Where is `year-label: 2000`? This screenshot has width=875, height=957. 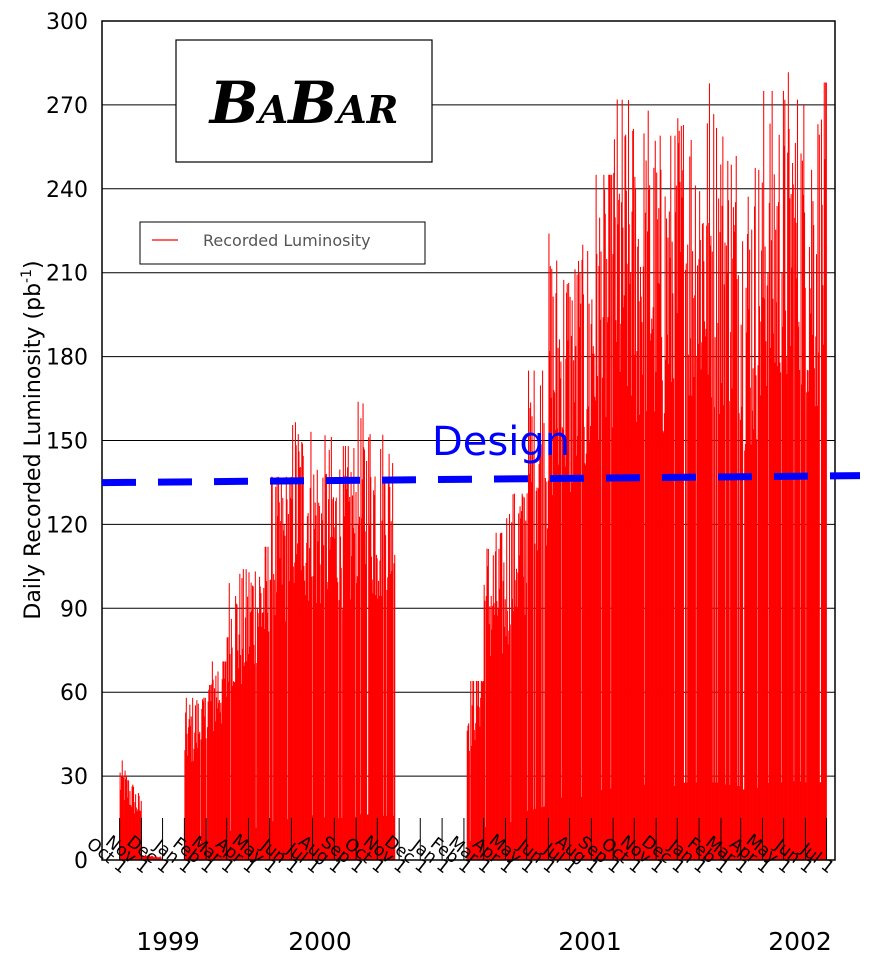 year-label: 2000 is located at coordinates (320, 941).